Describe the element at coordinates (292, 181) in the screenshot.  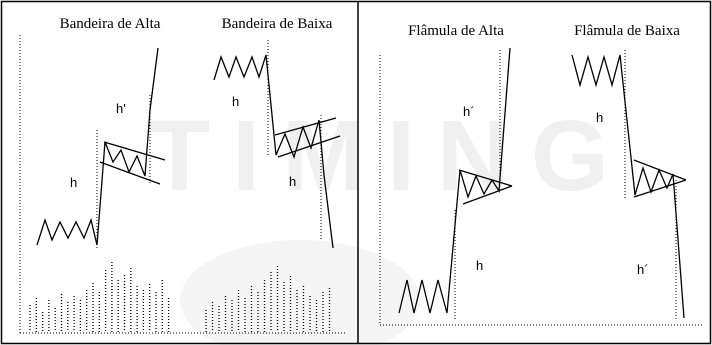
I see `bear-flag-h-label-2: h` at that location.